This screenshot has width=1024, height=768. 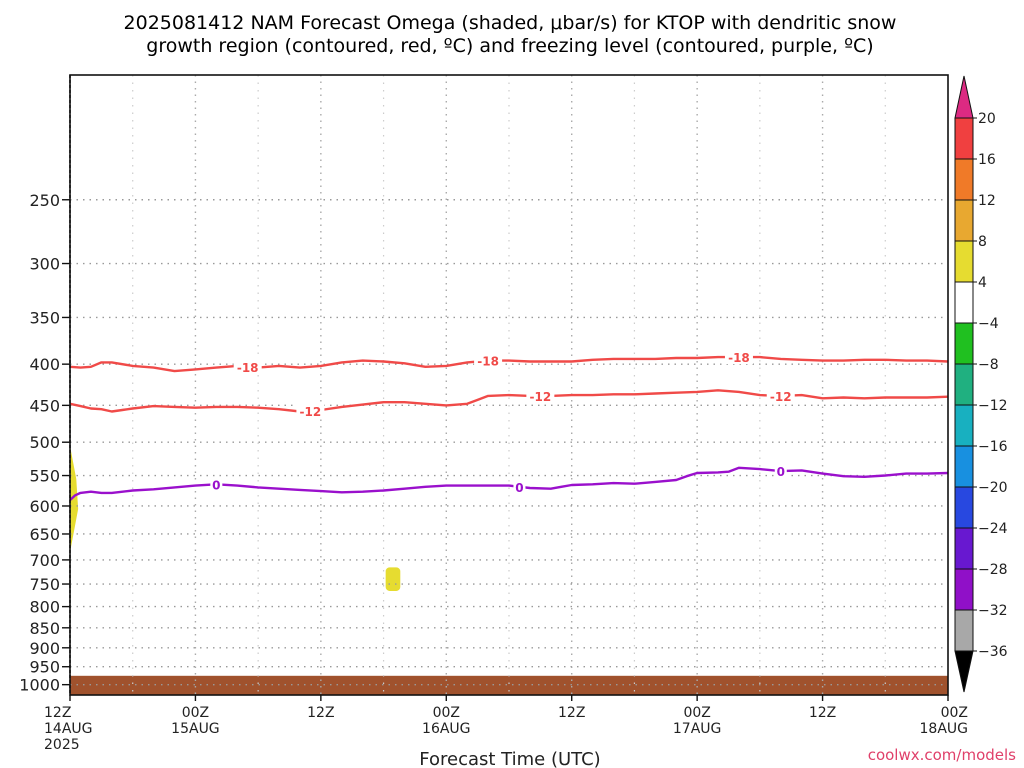 What do you see at coordinates (993, 652) in the screenshot?
I see `colorbar-tick-label: −36` at bounding box center [993, 652].